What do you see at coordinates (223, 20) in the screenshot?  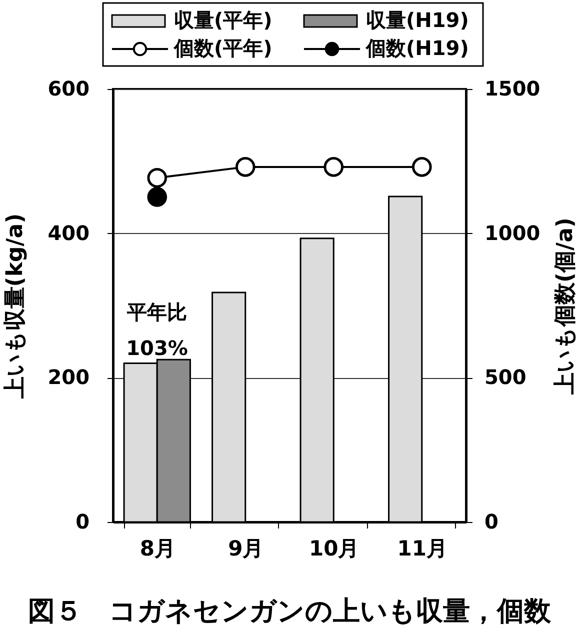 I see `legend-label: 収量(平年)` at bounding box center [223, 20].